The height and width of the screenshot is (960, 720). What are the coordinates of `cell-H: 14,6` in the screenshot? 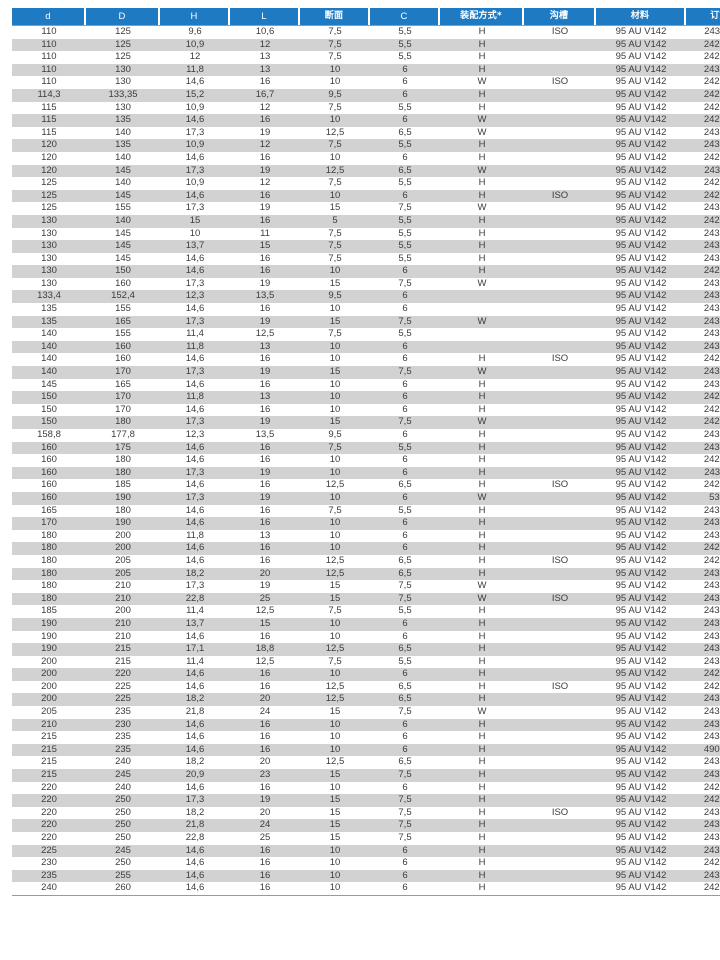 It's located at (195, 687).